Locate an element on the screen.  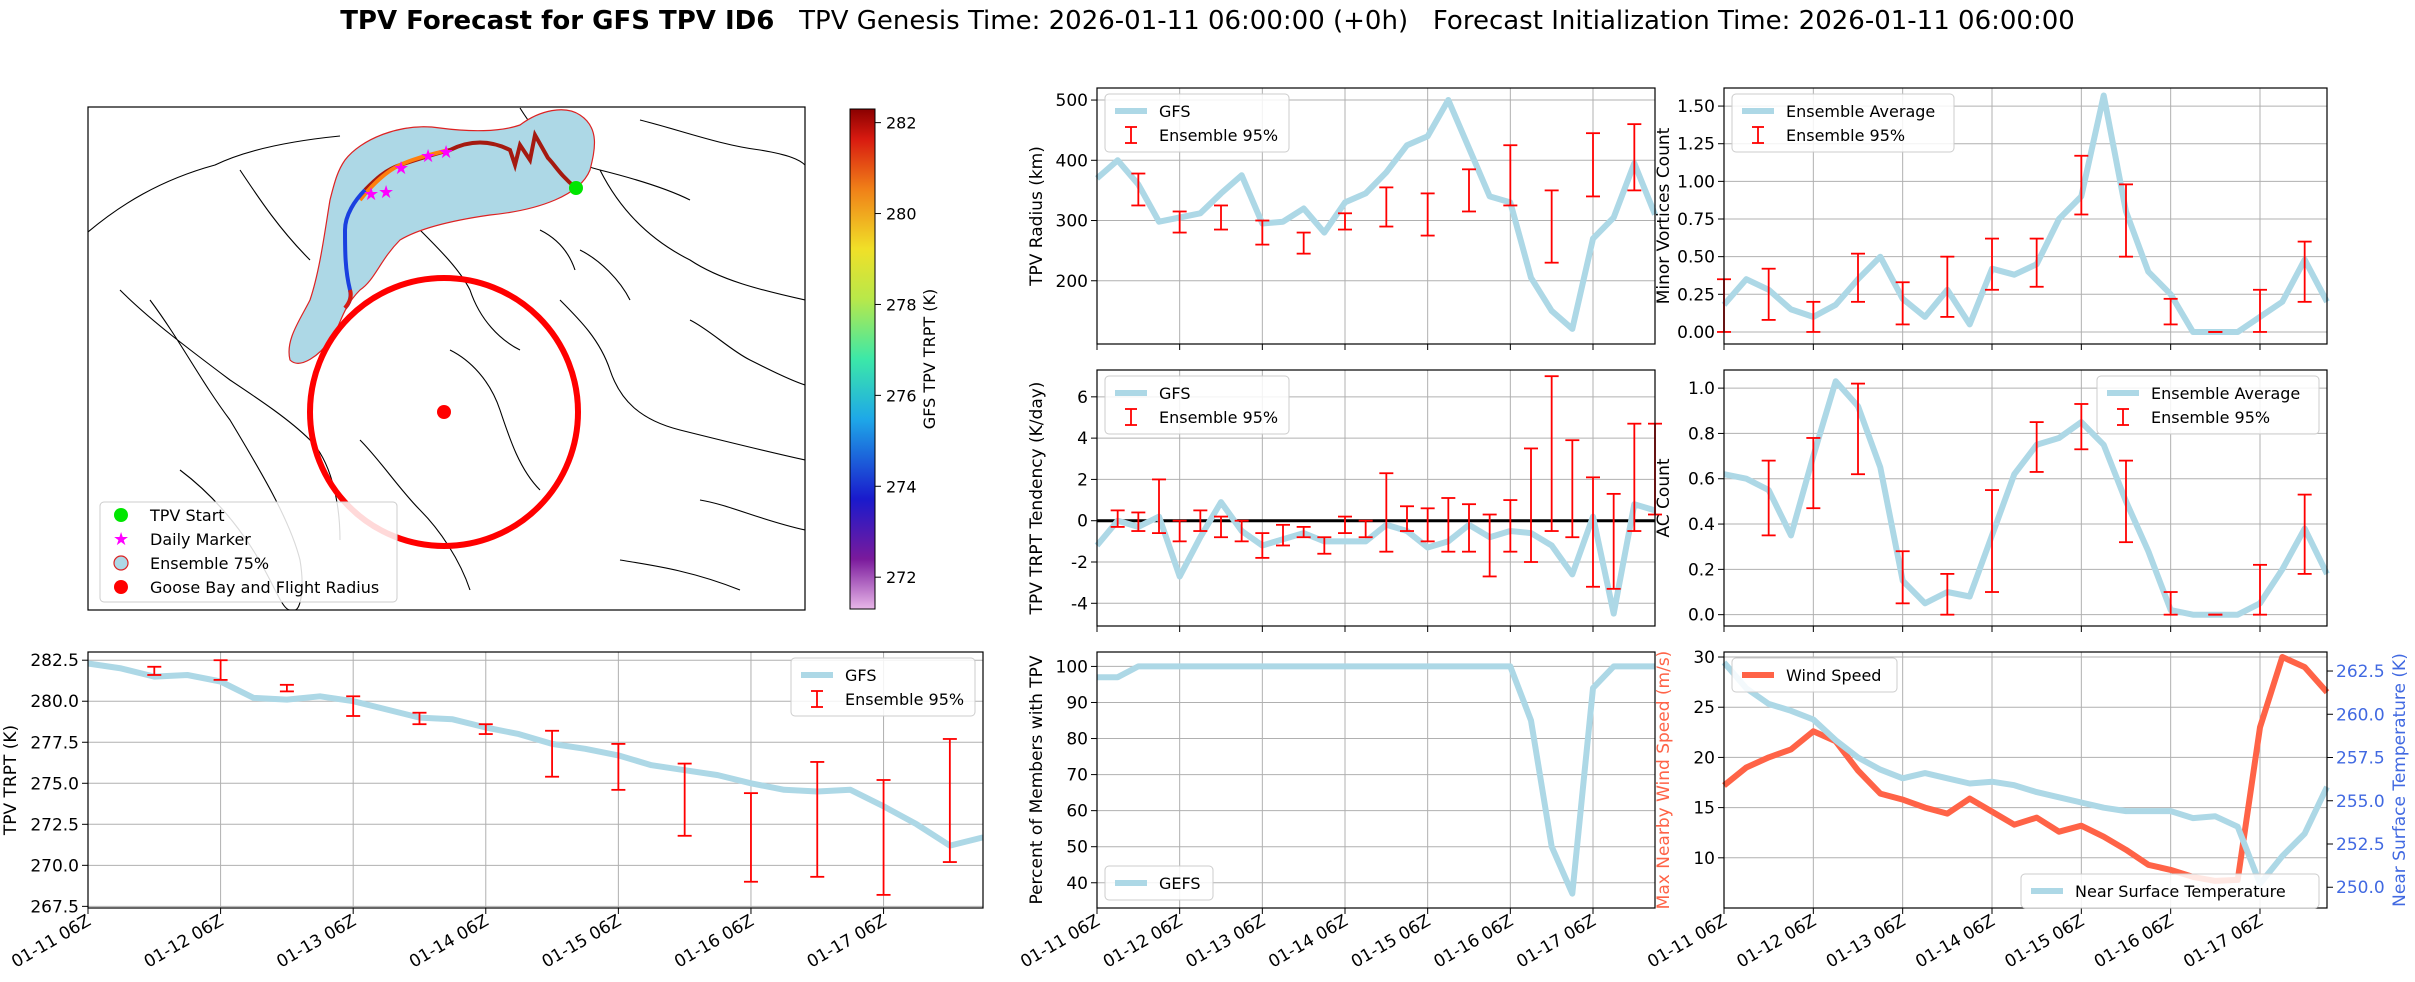
y-tick-label: 300 is located at coordinates (1072, 222).